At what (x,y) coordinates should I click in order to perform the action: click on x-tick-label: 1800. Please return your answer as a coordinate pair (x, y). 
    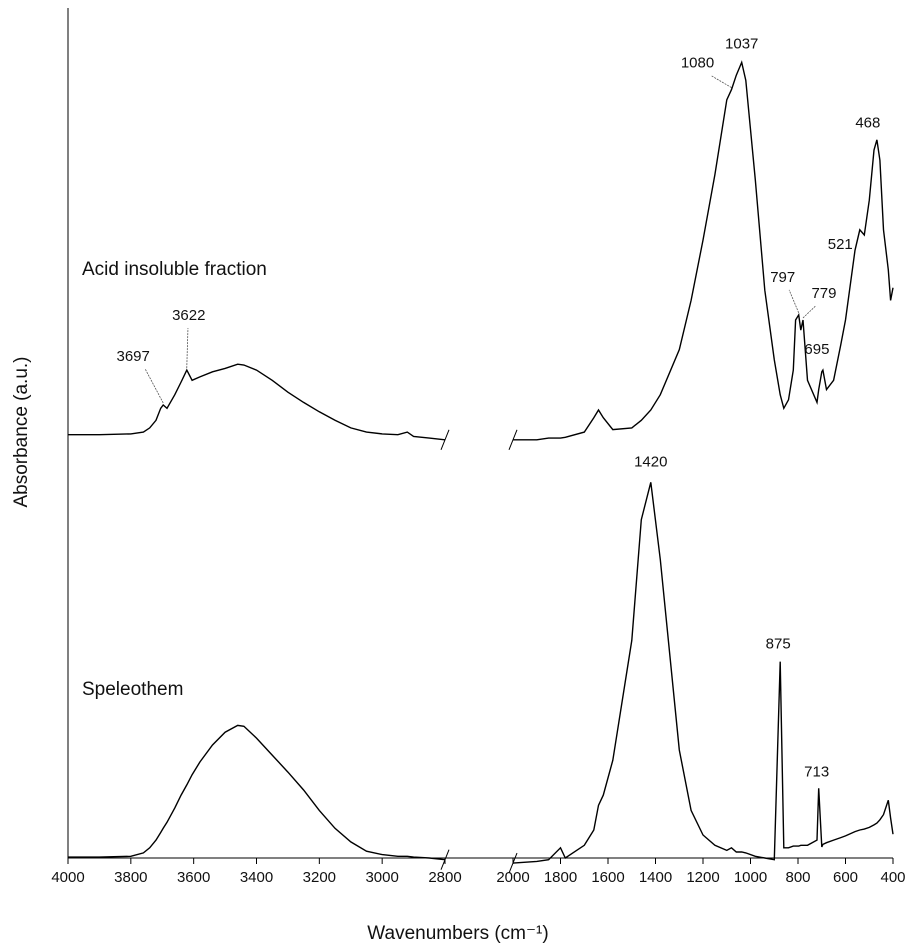
    Looking at the image, I should click on (560, 877).